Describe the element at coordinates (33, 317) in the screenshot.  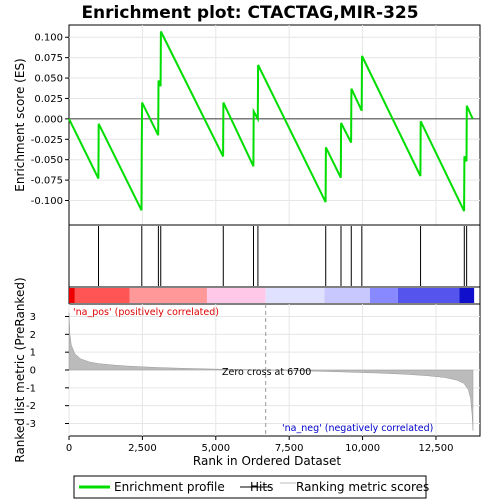
I see `metric-y-tick-label: 3` at that location.